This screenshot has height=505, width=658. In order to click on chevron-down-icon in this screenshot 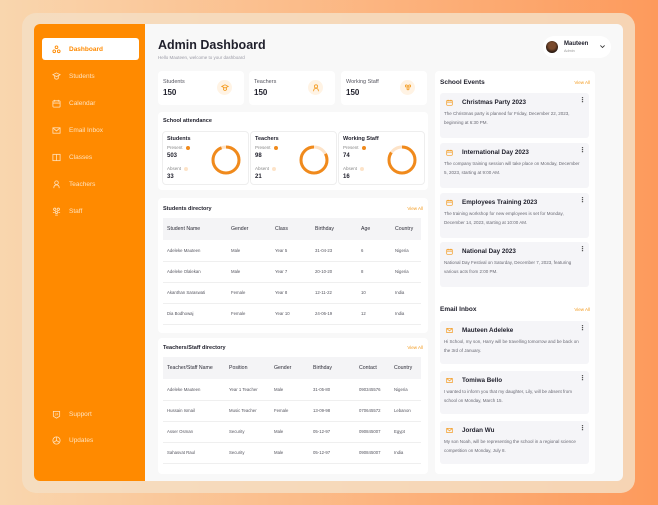, I will do `click(602, 47)`.